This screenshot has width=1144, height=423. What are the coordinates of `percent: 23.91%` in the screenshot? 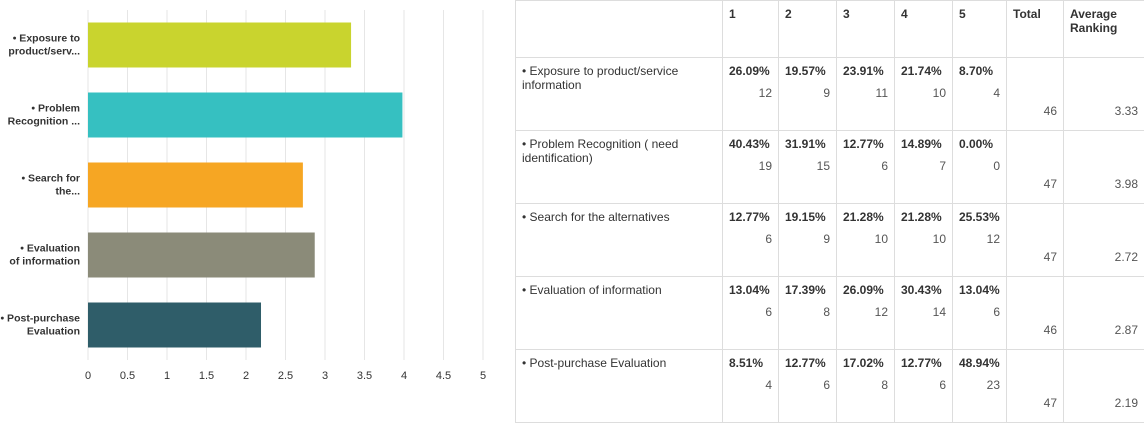 It's located at (865, 71).